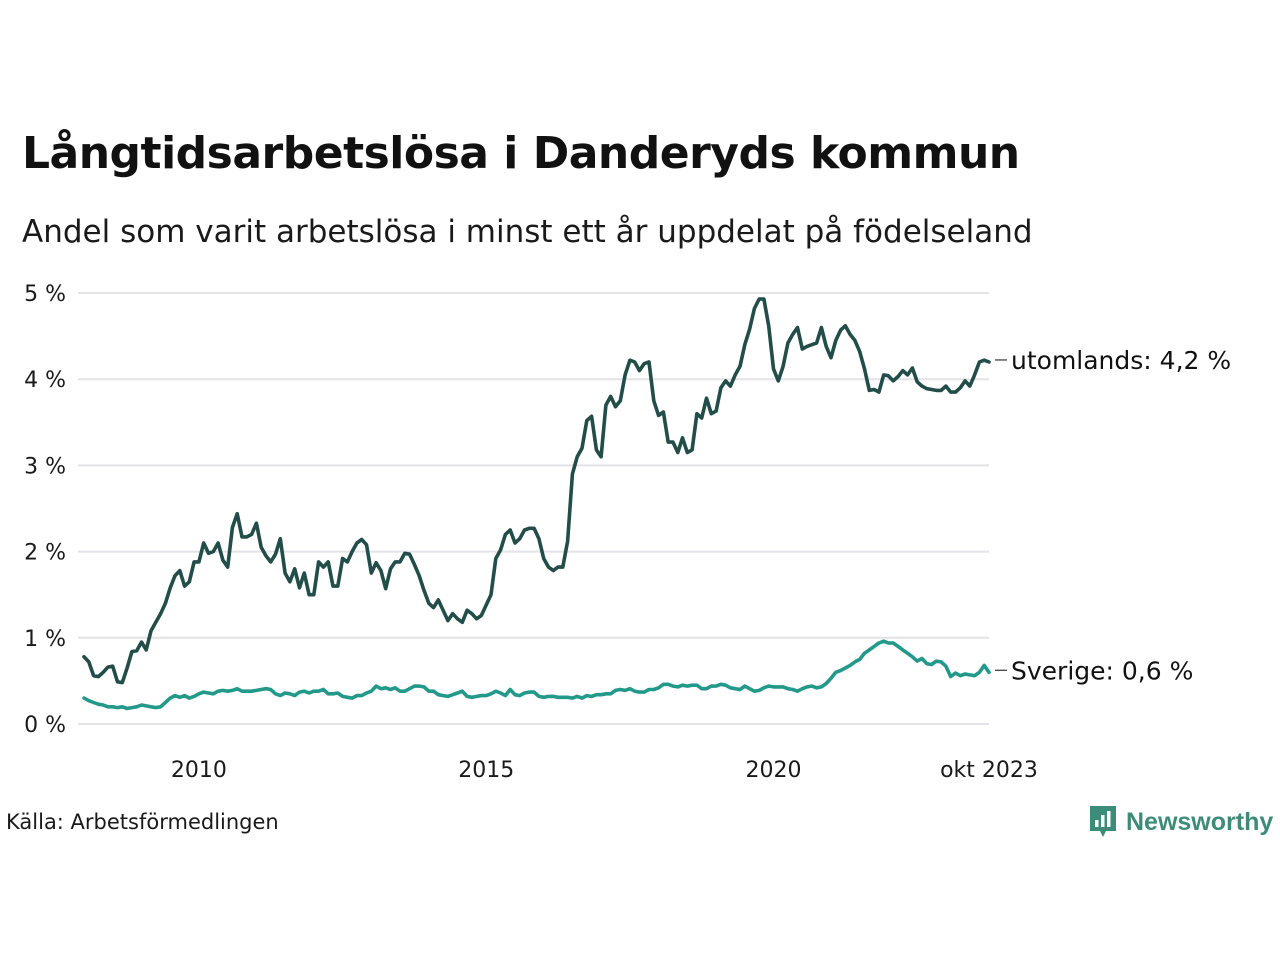 The image size is (1280, 960). Describe the element at coordinates (45, 294) in the screenshot. I see `y-tick-label: 5 %` at that location.